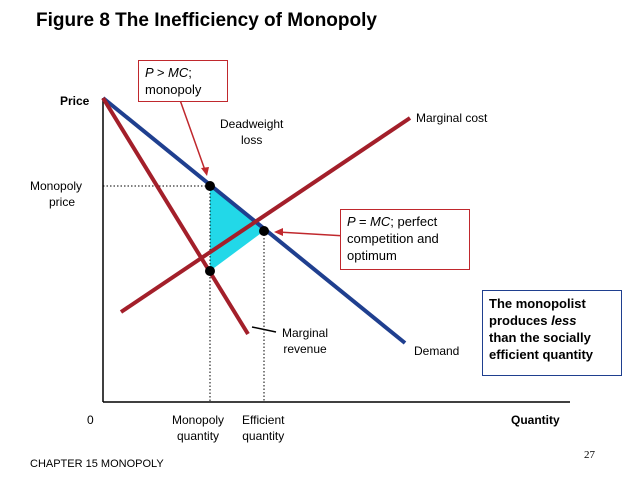 This screenshot has width=638, height=479. Describe the element at coordinates (263, 428) in the screenshot. I see `efficient-quantity-label: Efficient quantity` at that location.